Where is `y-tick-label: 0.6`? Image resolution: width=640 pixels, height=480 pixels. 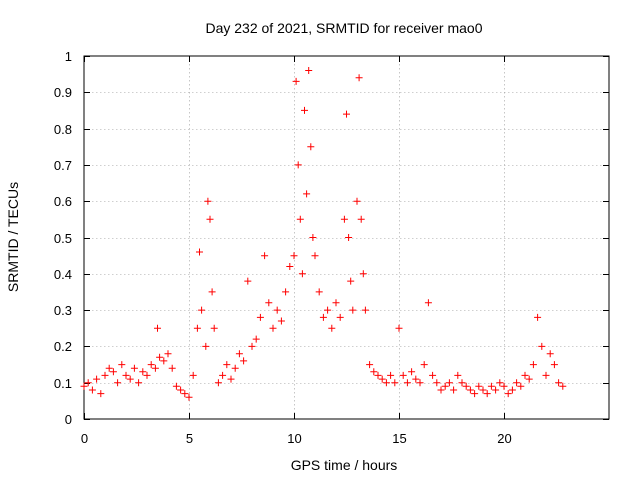
y-tick-label: 0.6 is located at coordinates (63, 201).